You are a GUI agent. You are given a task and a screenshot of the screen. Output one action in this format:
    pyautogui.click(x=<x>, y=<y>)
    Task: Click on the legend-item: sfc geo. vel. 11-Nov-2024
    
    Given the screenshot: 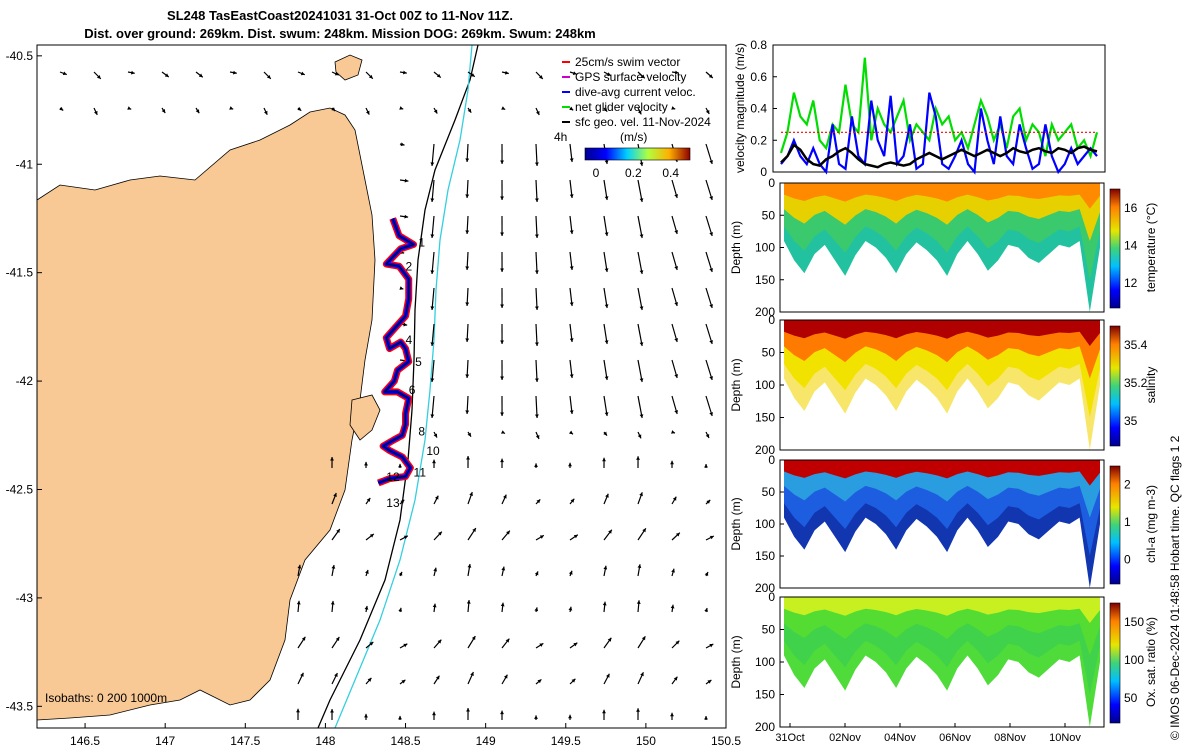 What is the action you would take?
    pyautogui.click(x=643, y=122)
    